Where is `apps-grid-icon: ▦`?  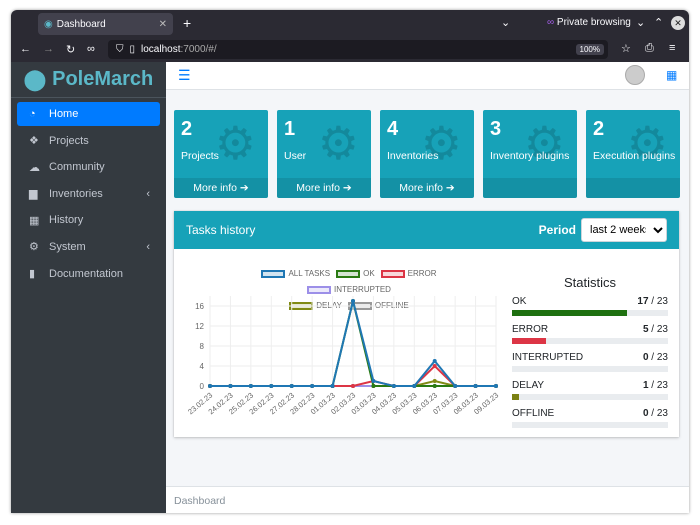 apps-grid-icon: ▦ is located at coordinates (672, 75).